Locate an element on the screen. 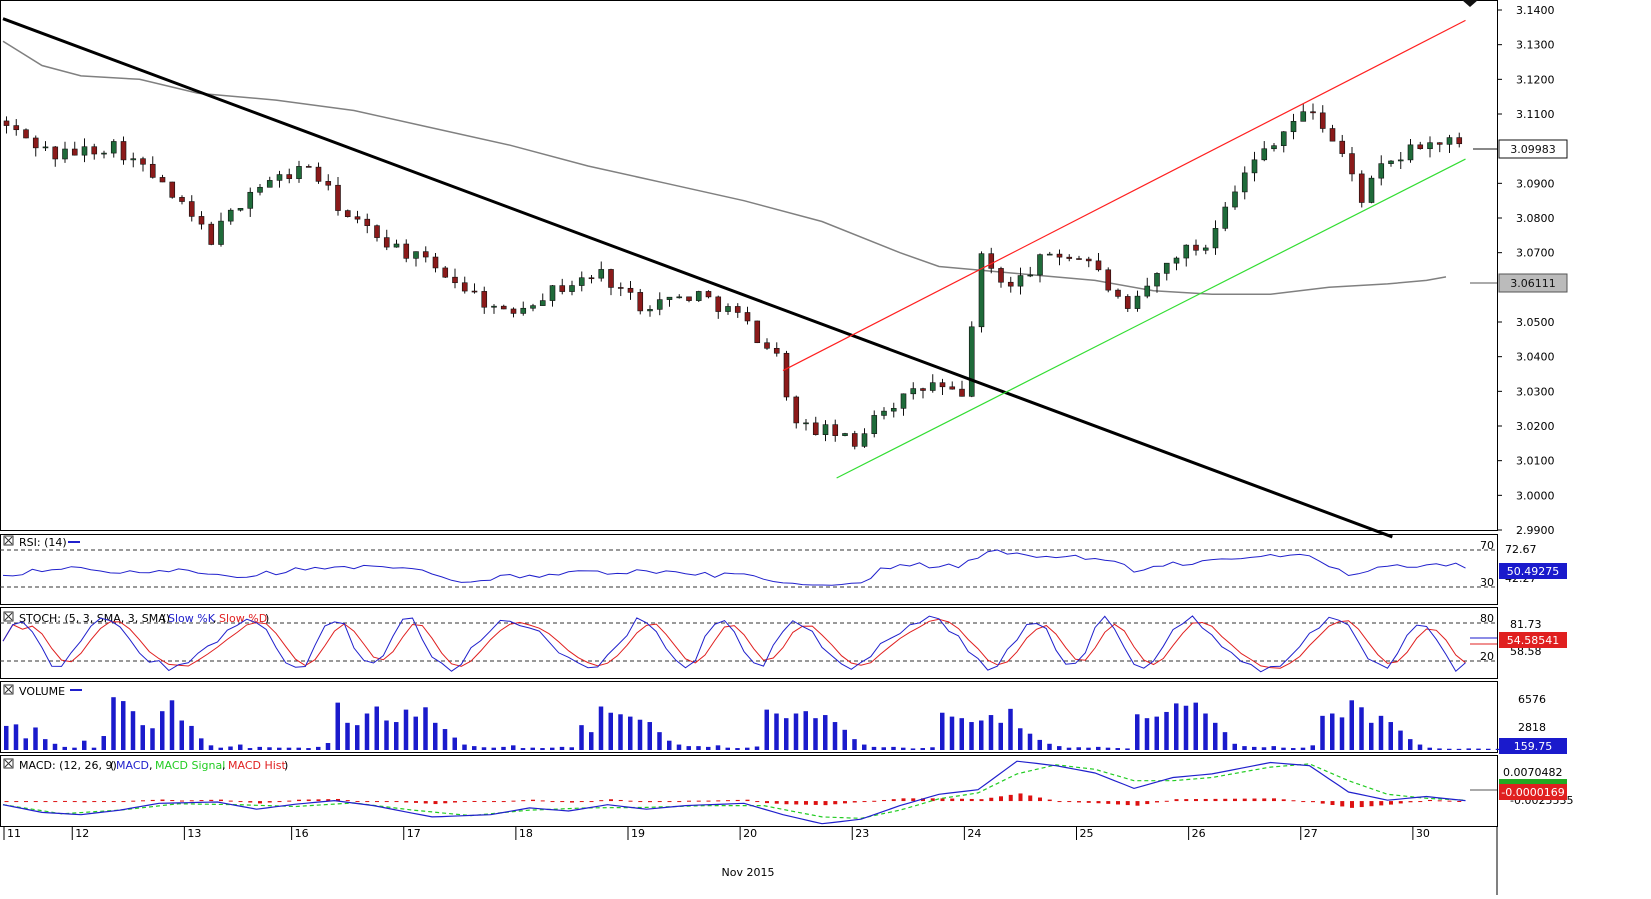 The height and width of the screenshot is (899, 1651). x-tick-label: 23 is located at coordinates (862, 833).